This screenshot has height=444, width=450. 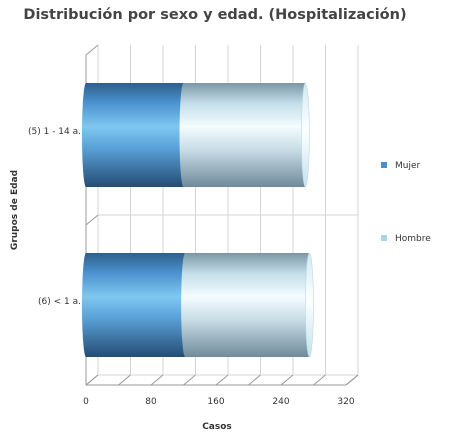 I want to click on legend-label: Mujer, so click(x=408, y=166).